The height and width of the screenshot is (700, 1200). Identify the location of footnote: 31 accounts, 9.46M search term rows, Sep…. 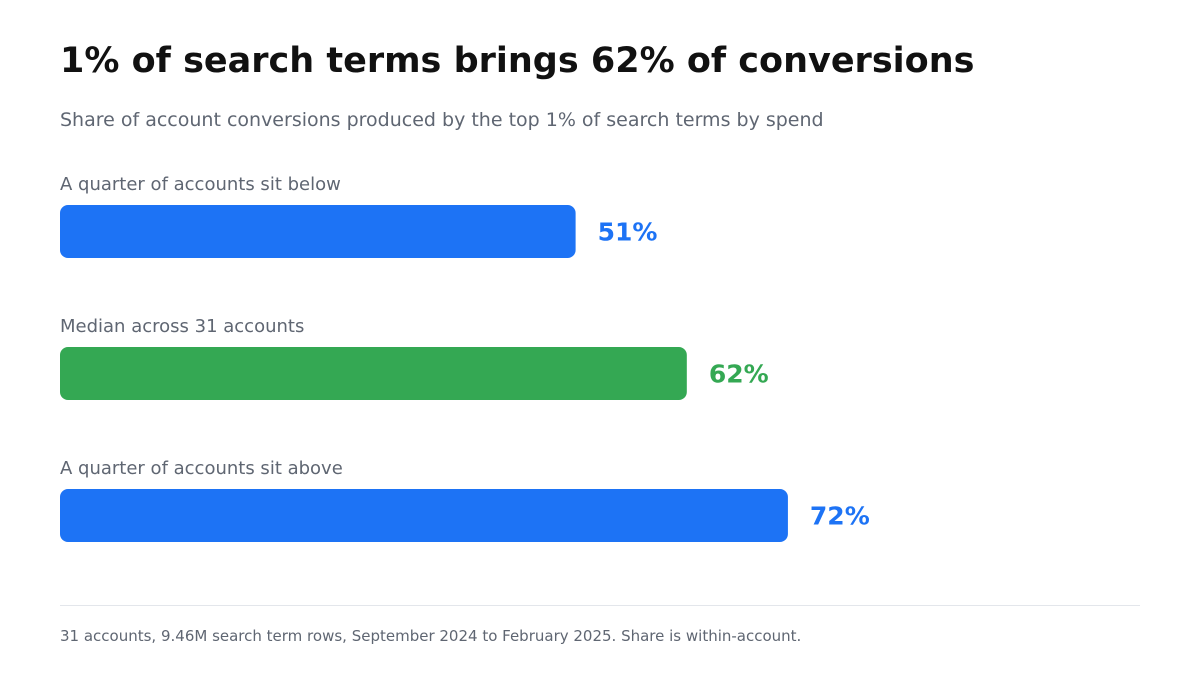
(431, 636).